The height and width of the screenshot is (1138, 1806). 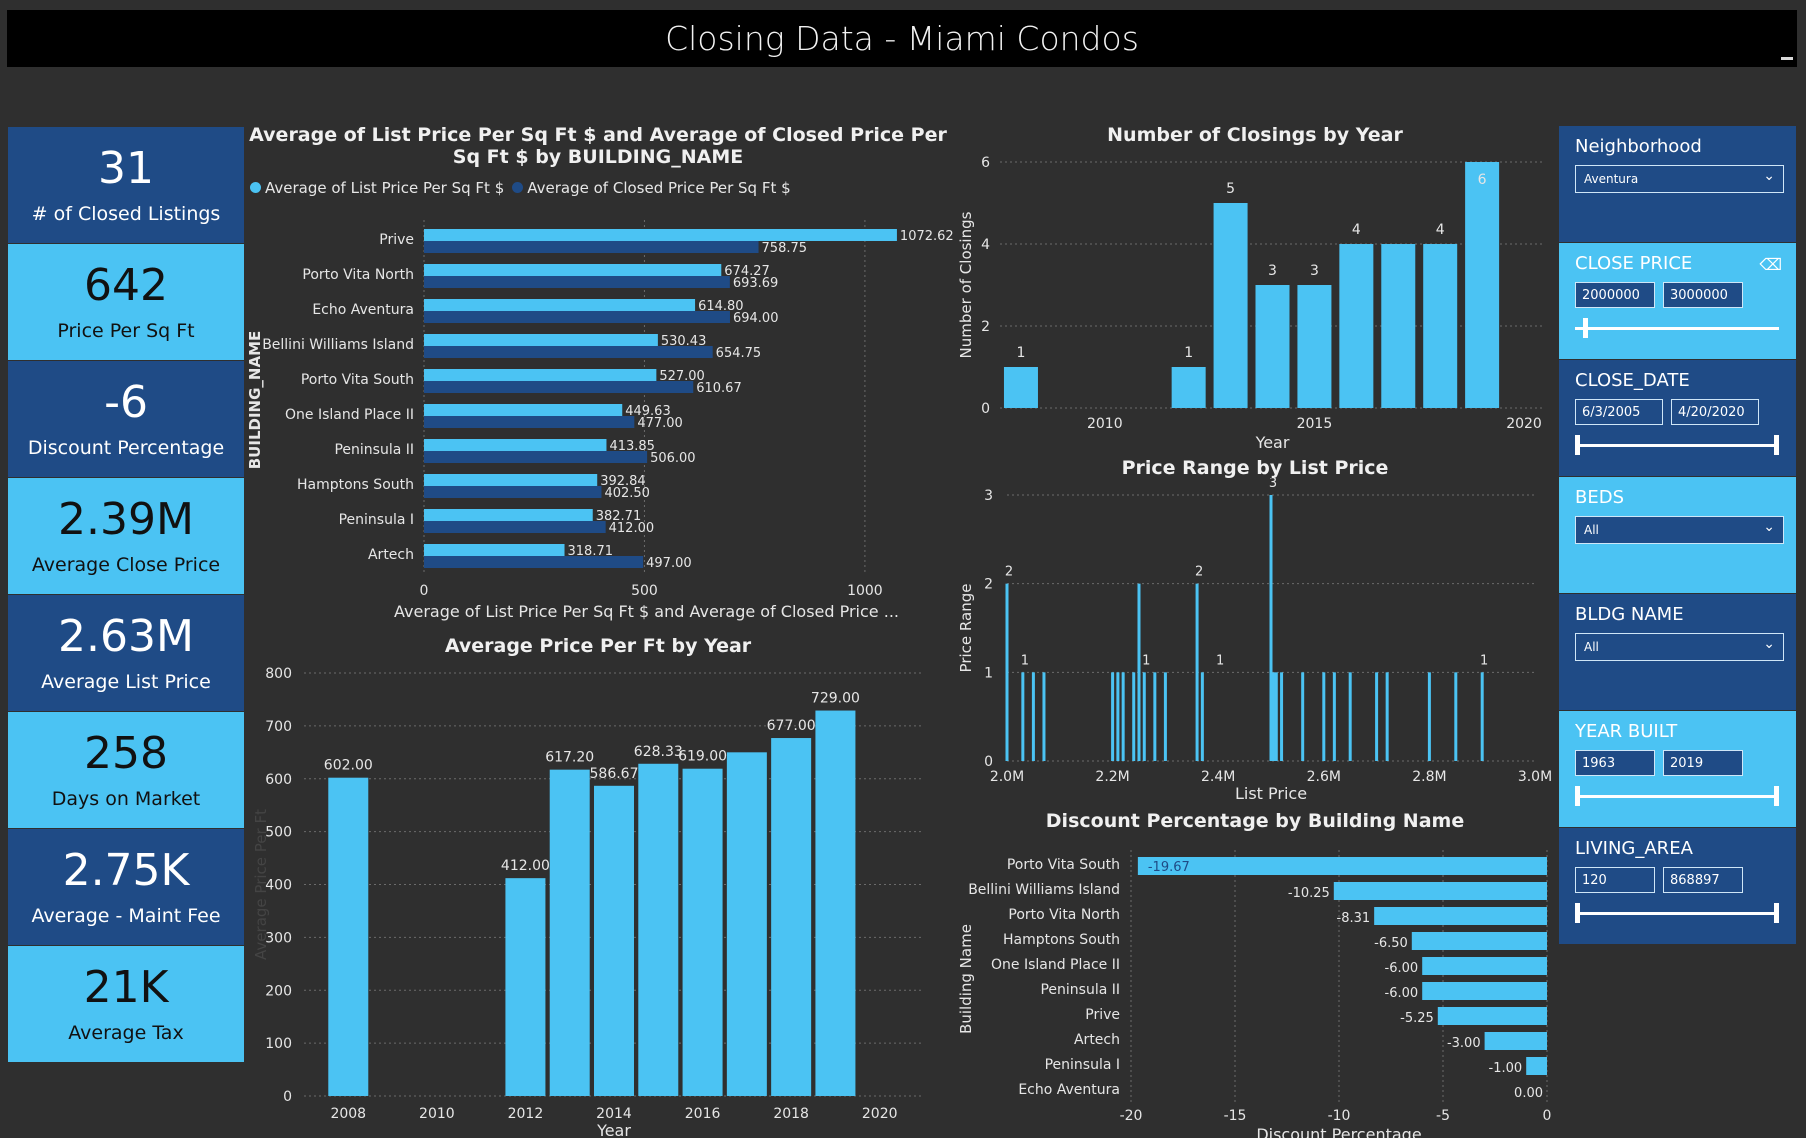 What do you see at coordinates (1255, 135) in the screenshot?
I see `chart-title-closings: Number of Closings by Year` at bounding box center [1255, 135].